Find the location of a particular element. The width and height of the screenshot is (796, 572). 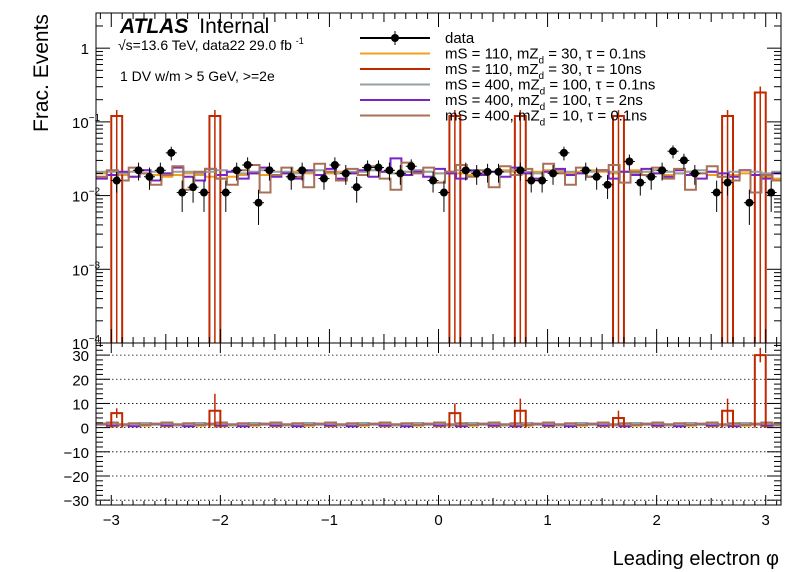

energy-label: √s=13.6 TeV, data22 29.0 fb -1 is located at coordinates (211, 44).